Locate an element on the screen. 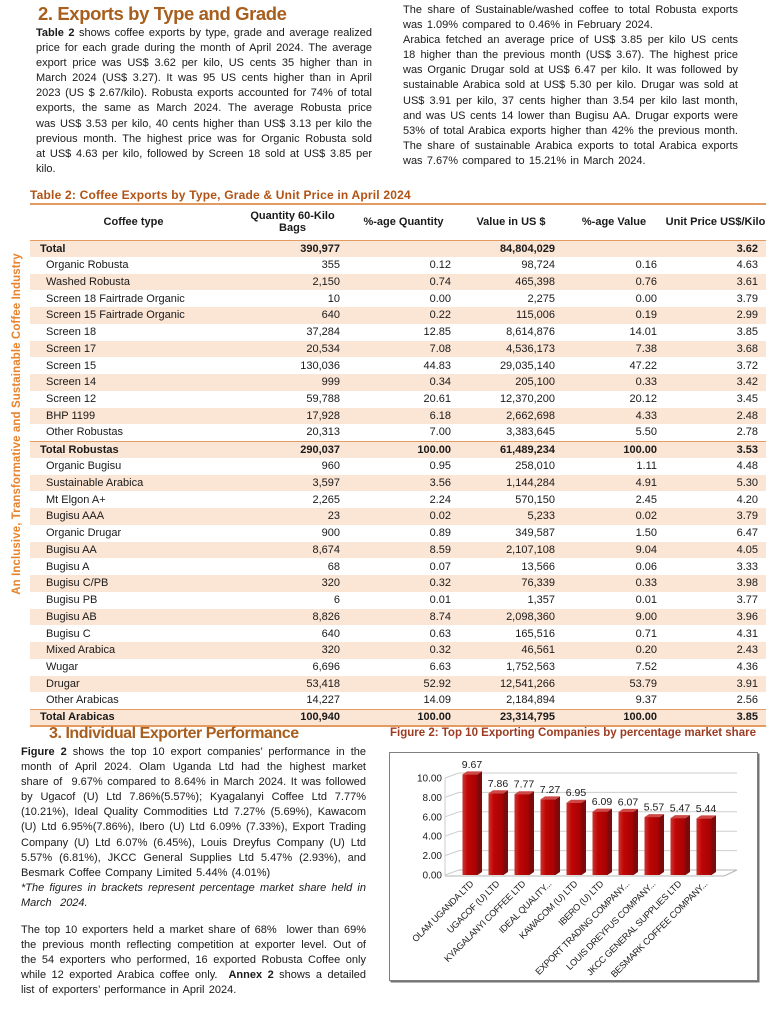 The height and width of the screenshot is (1024, 770). row-value: 2,662,698 is located at coordinates (530, 415).